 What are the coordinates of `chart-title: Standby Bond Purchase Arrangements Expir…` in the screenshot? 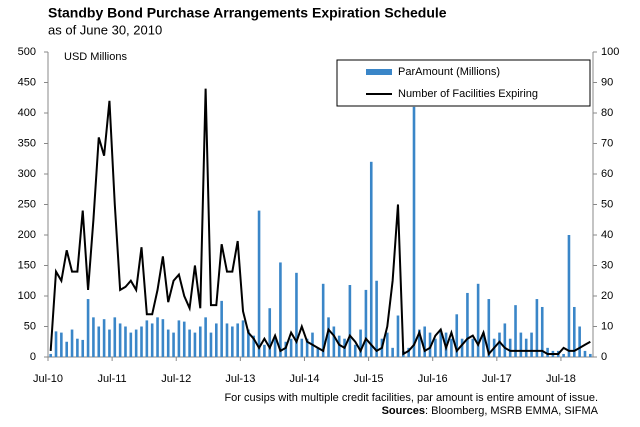 It's located at (247, 13).